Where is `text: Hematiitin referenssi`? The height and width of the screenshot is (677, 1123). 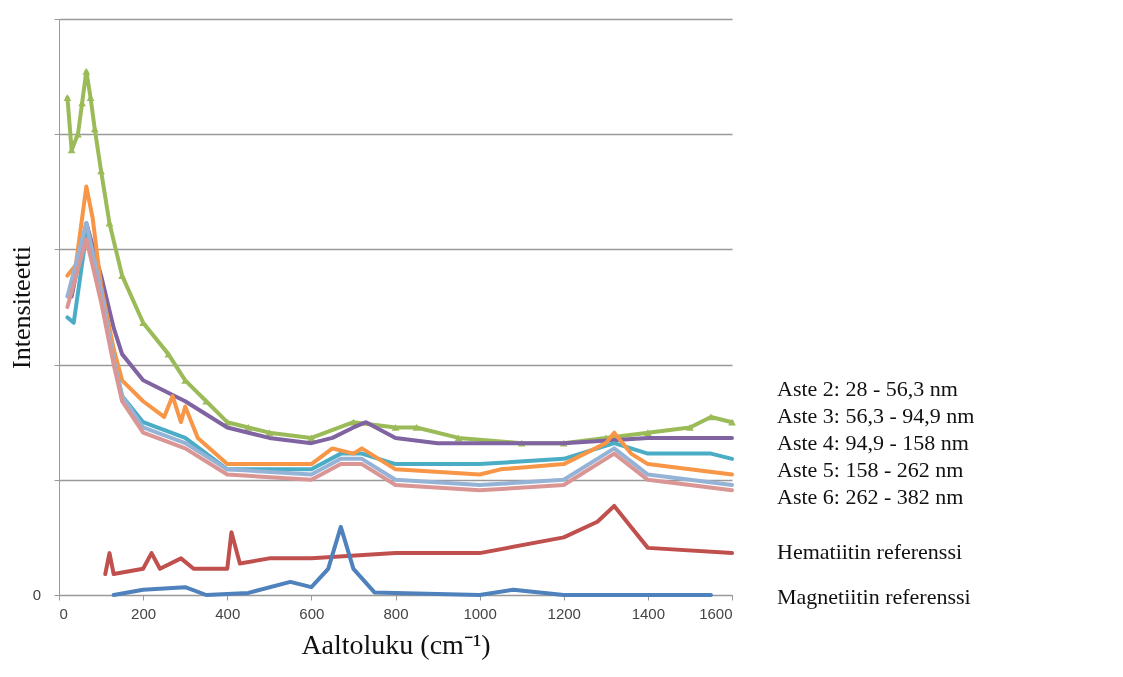
text: Hematiitin referenssi is located at coordinates (870, 551).